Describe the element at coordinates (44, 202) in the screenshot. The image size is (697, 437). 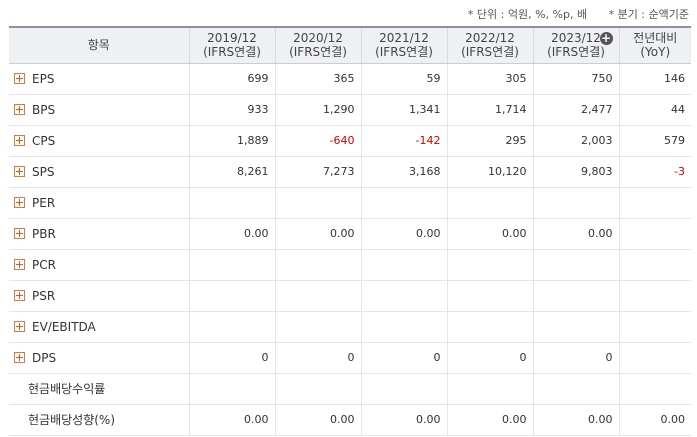
I see `row-label: PER` at that location.